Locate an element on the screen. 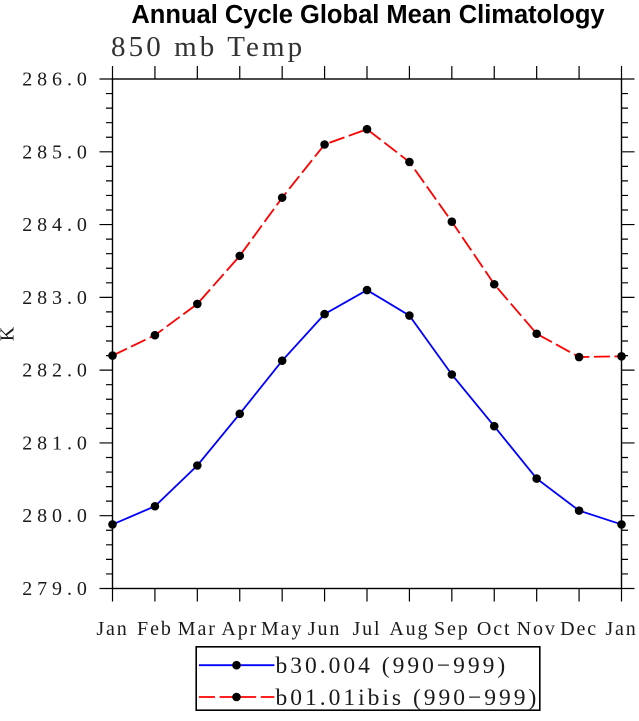 Image resolution: width=639 pixels, height=721 pixels. svg-text: 281.0 is located at coordinates (57, 443).